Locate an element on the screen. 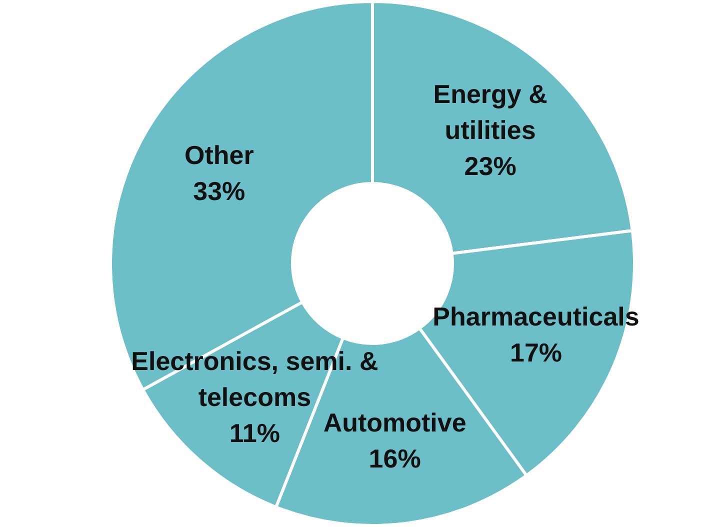 The image size is (715, 527). slice-label: Other is located at coordinates (219, 155).